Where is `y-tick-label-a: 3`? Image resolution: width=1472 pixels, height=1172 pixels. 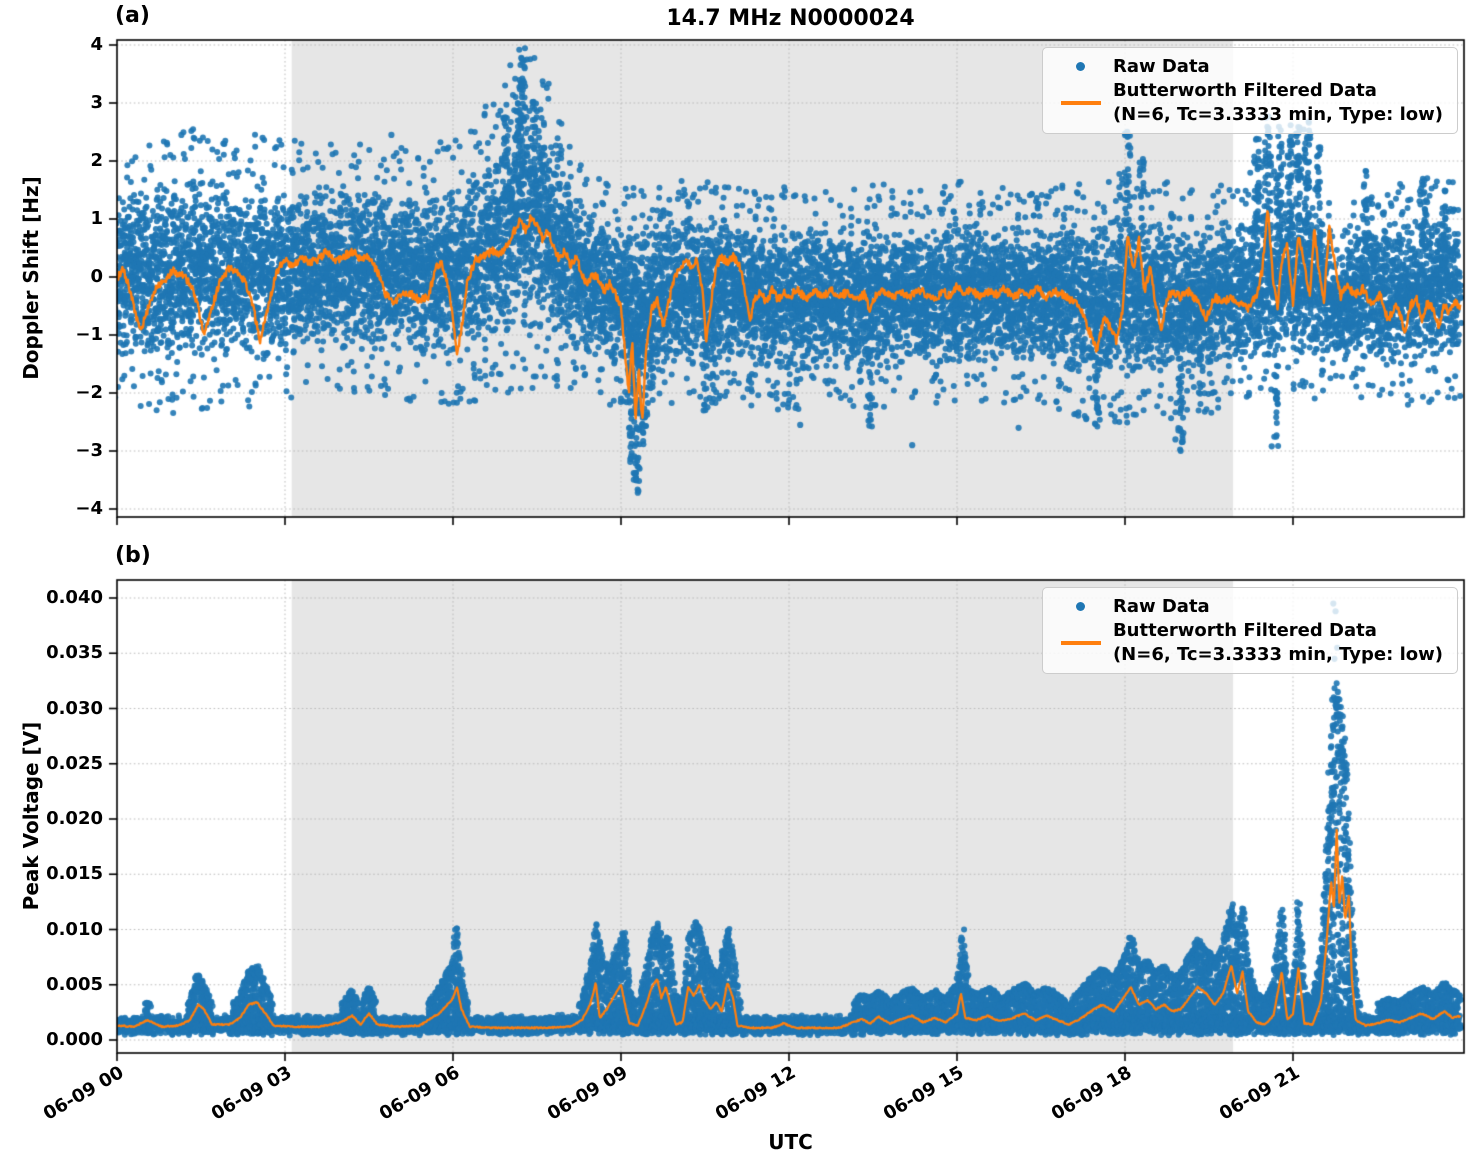
y-tick-label-a: 3 is located at coordinates (96, 102).